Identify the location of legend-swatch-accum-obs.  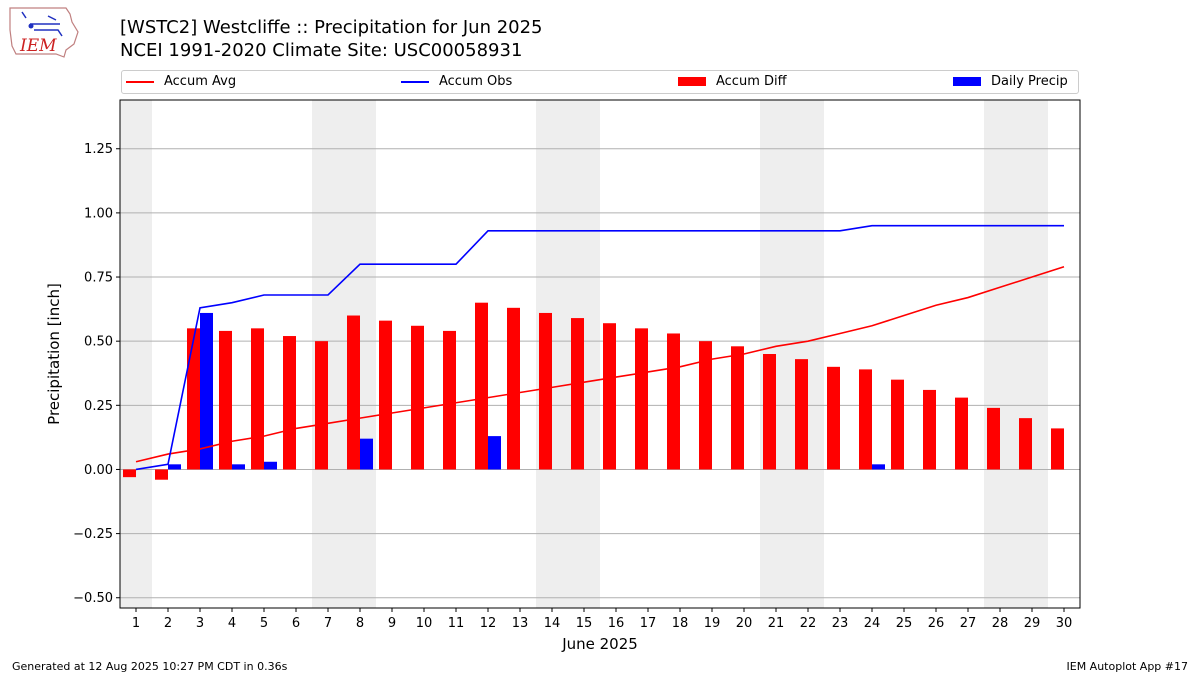
(415, 81).